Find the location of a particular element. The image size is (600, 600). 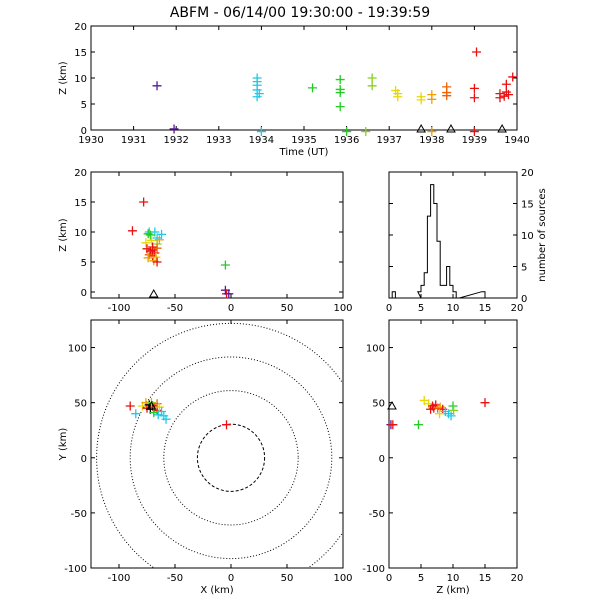

x-tick-label: 20 is located at coordinates (517, 578).